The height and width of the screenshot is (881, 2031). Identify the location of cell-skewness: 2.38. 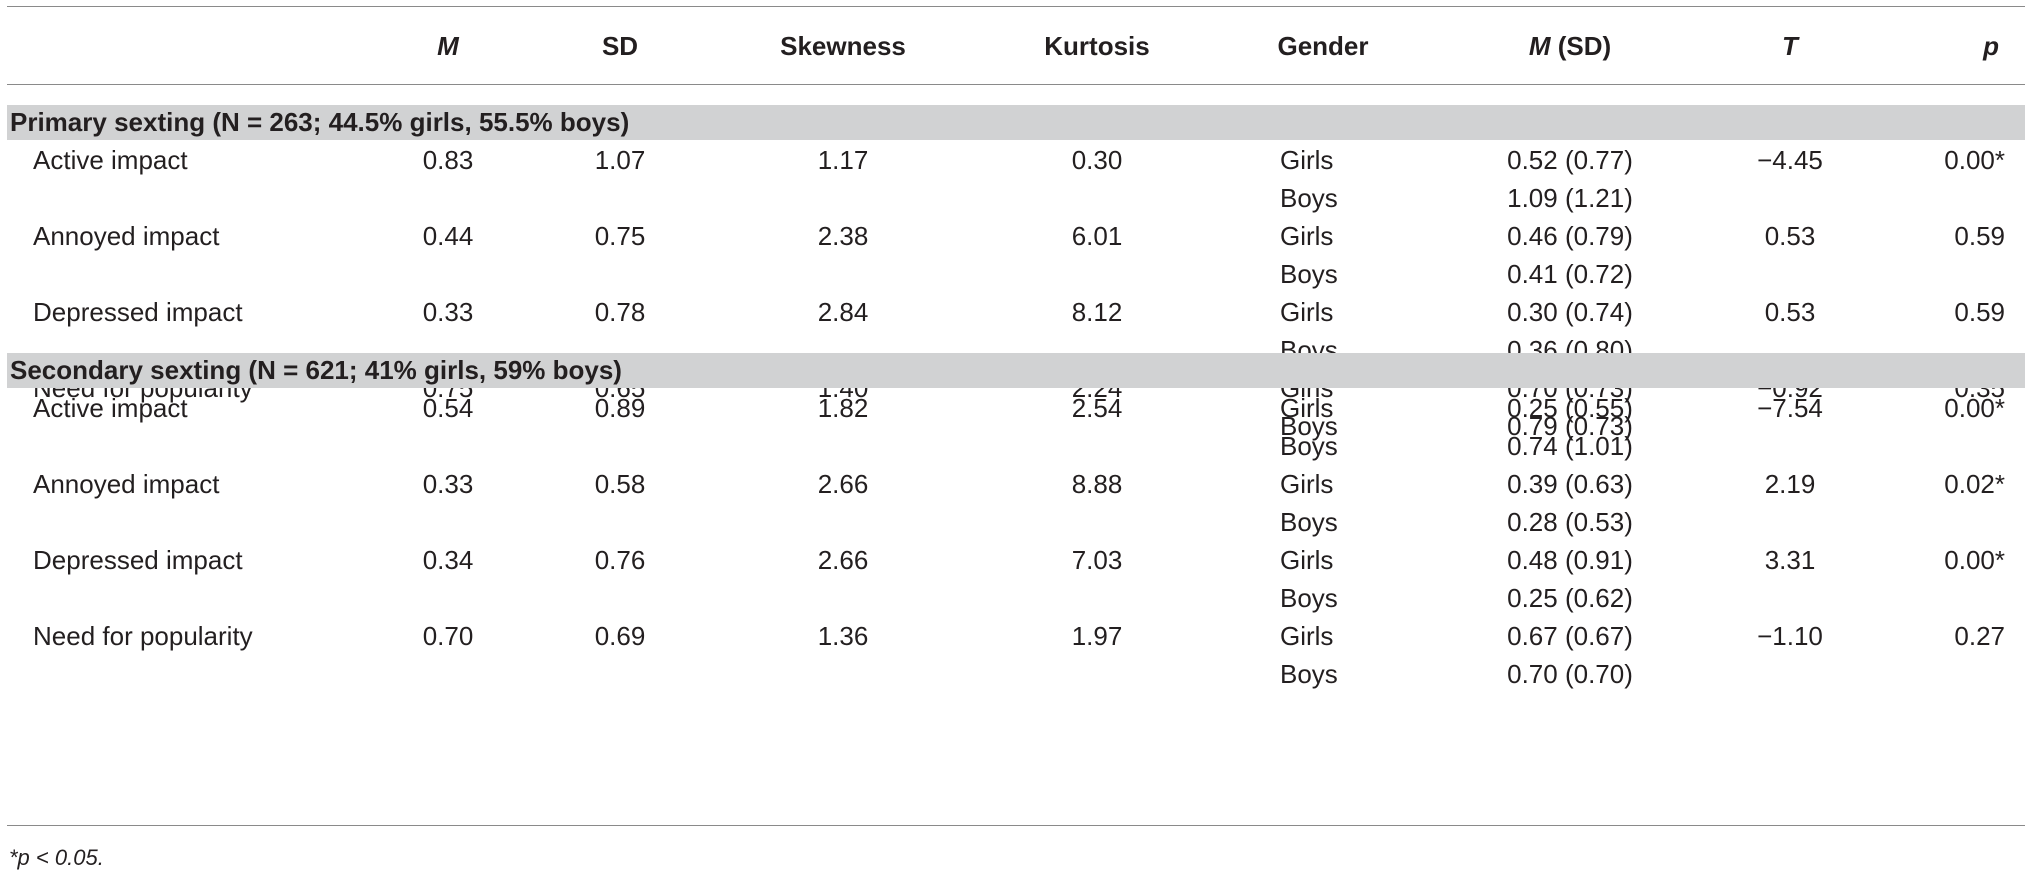
(843, 236).